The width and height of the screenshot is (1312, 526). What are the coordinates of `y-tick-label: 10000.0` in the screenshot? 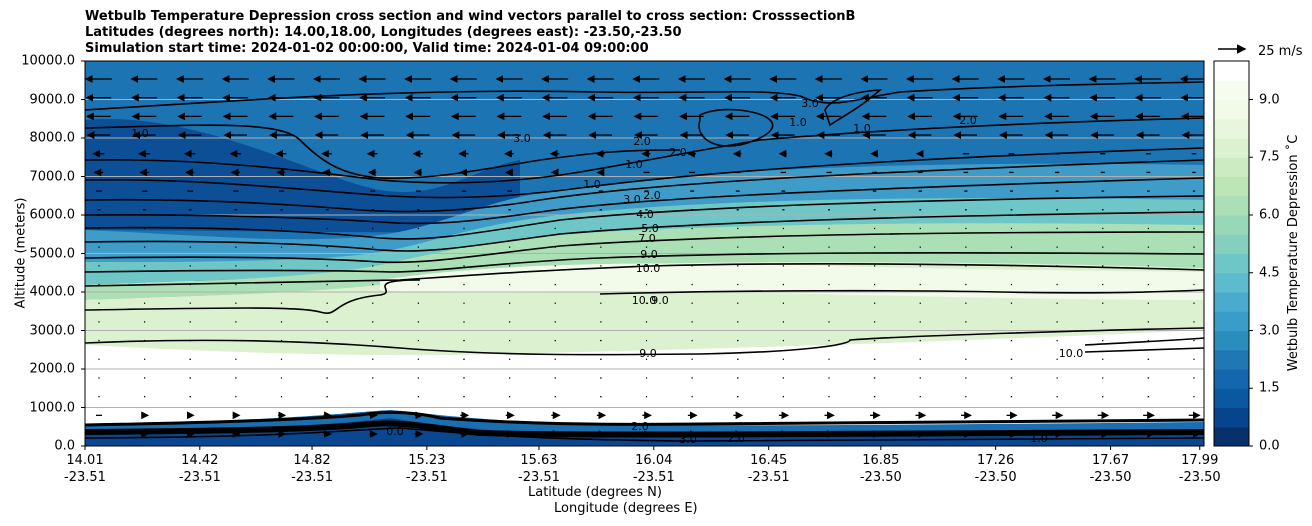 It's located at (48, 61).